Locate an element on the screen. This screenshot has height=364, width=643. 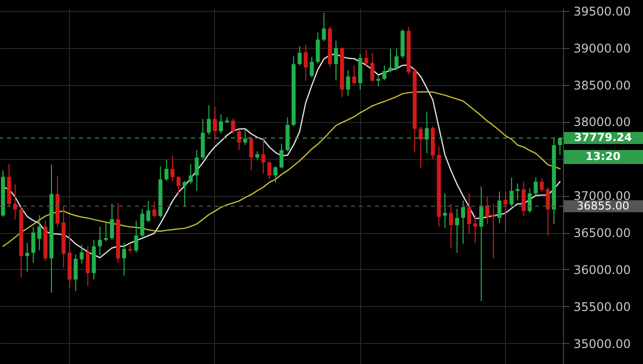
y-tick-label: 36000.00 is located at coordinates (602, 269).